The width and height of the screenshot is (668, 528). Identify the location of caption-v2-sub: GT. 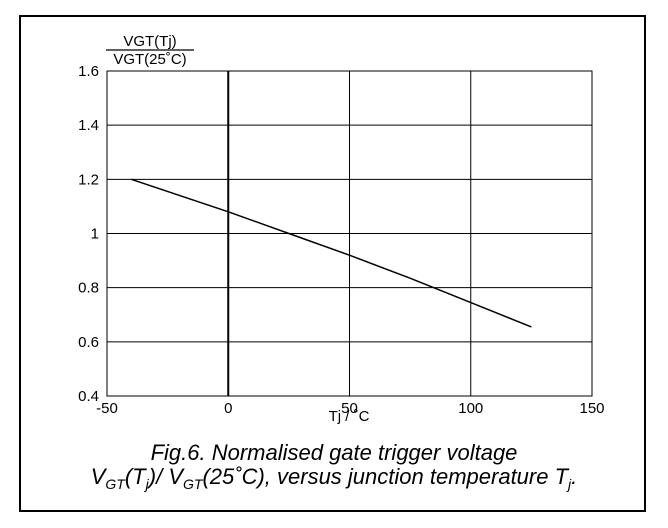
(193, 484).